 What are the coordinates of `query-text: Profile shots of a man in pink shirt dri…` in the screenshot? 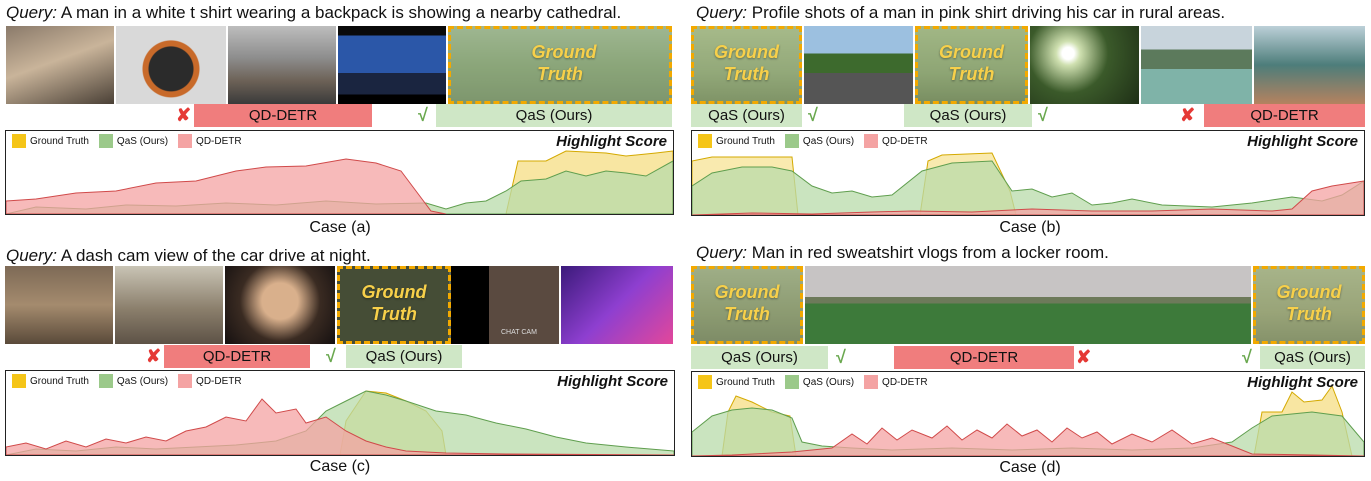 It's located at (988, 12).